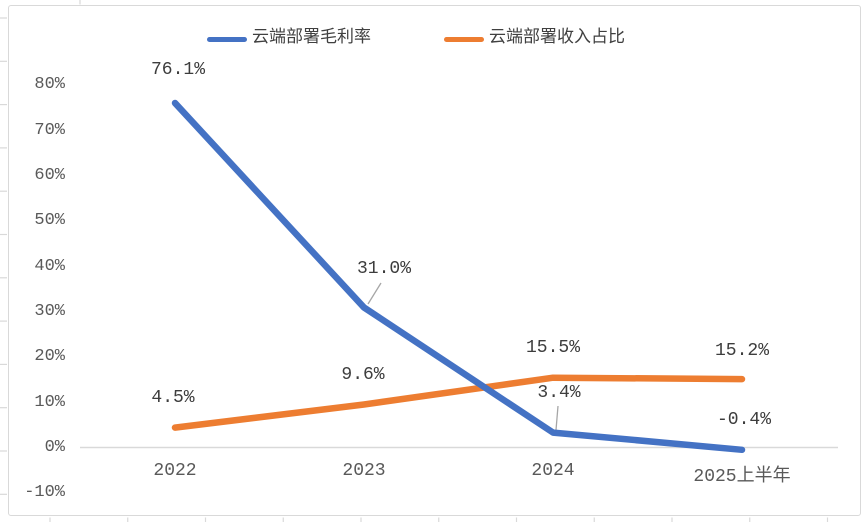 This screenshot has width=865, height=522. I want to click on data-label-gross-margin-2024: 3.4%, so click(559, 392).